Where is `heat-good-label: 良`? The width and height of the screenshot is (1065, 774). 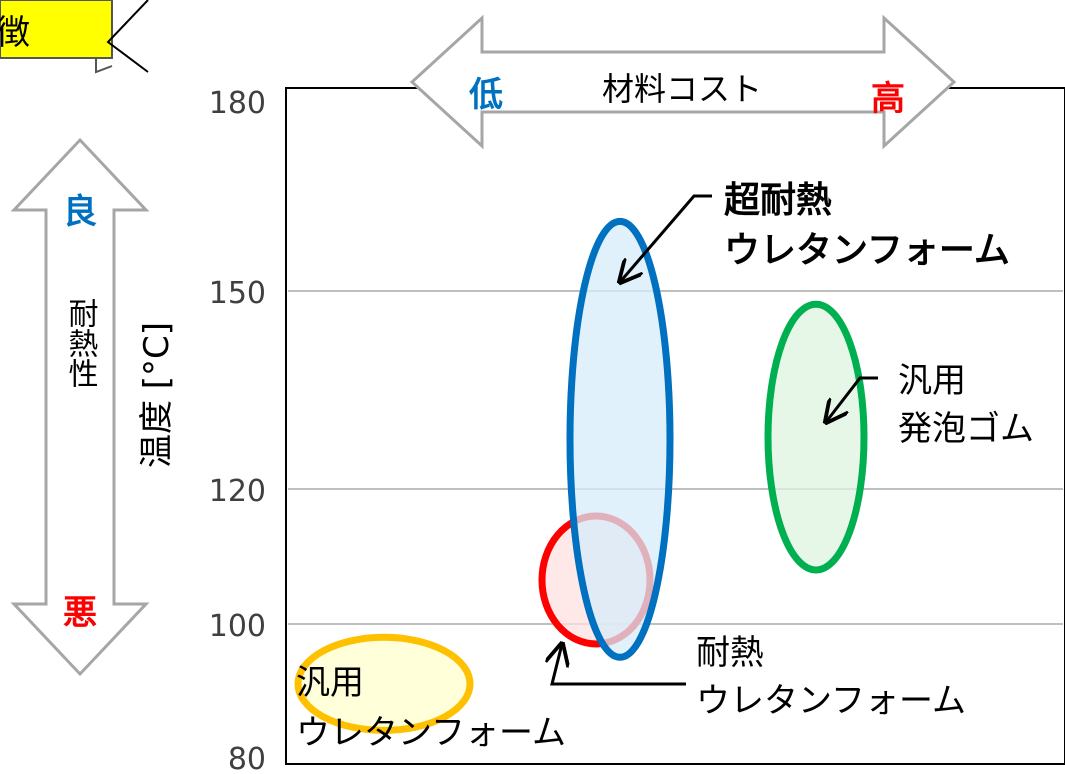 heat-good-label: 良 is located at coordinates (80, 212).